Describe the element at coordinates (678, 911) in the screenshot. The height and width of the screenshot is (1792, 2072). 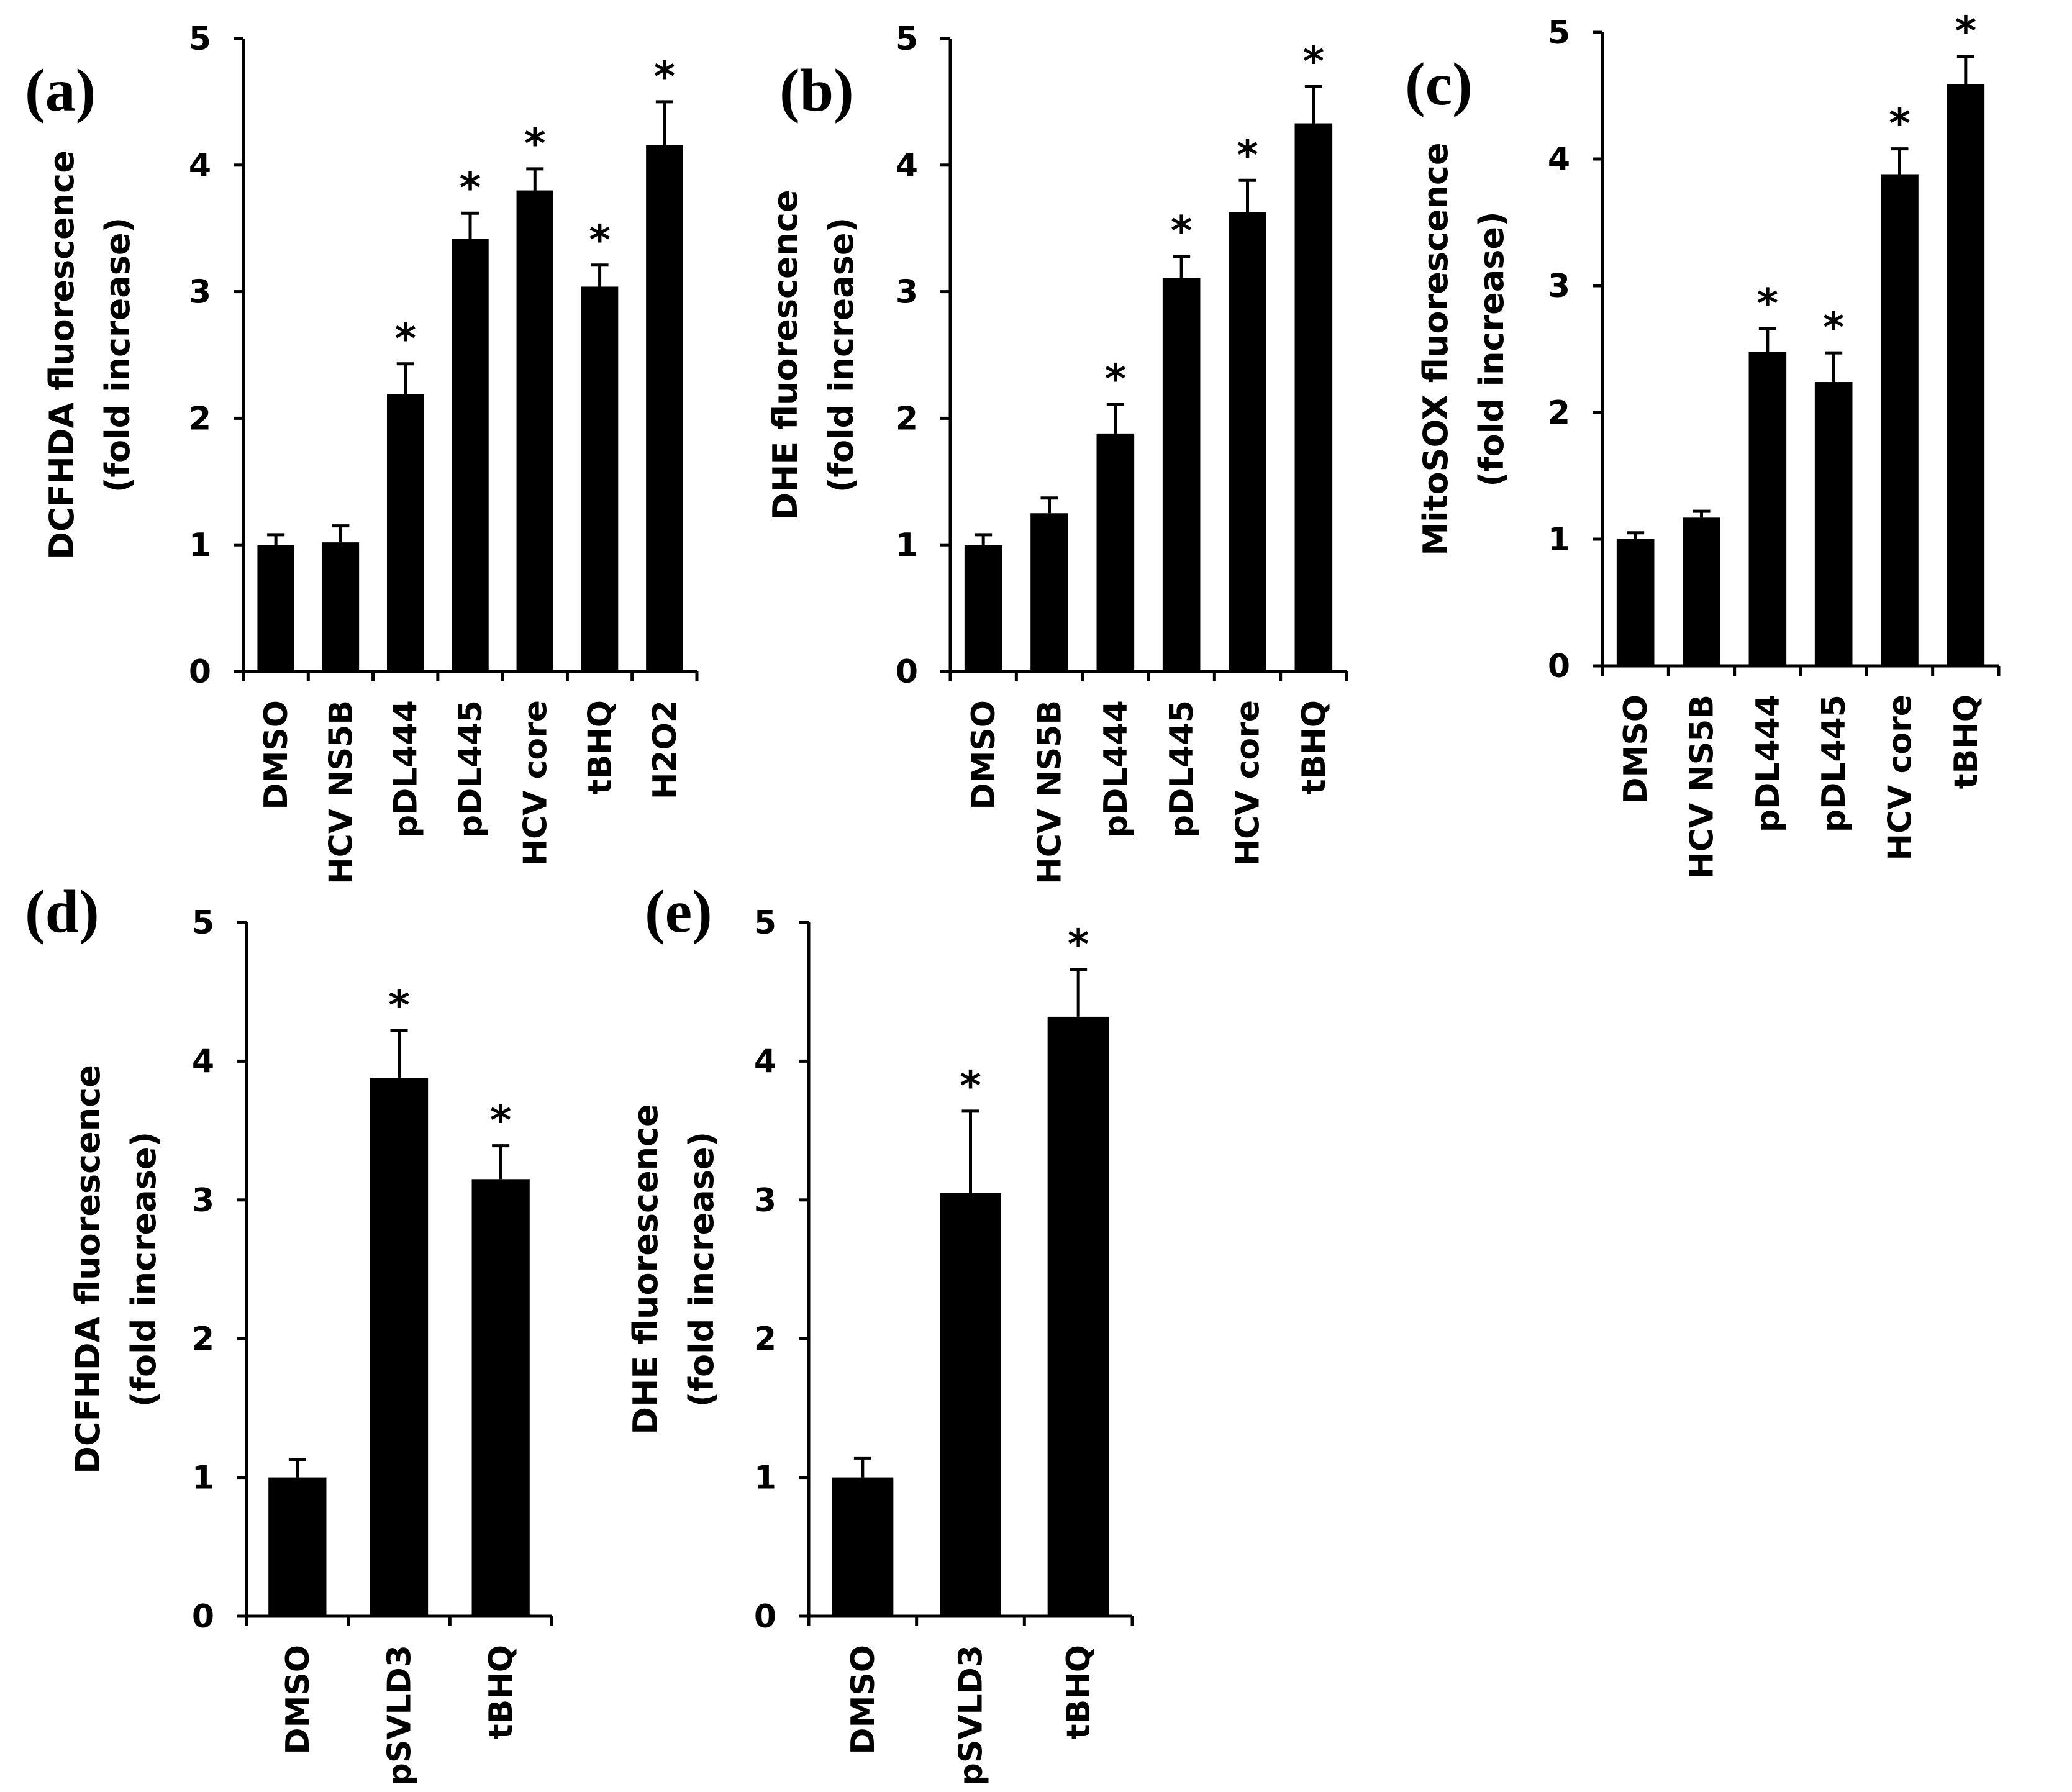
I see `panel-letter: (e)` at that location.